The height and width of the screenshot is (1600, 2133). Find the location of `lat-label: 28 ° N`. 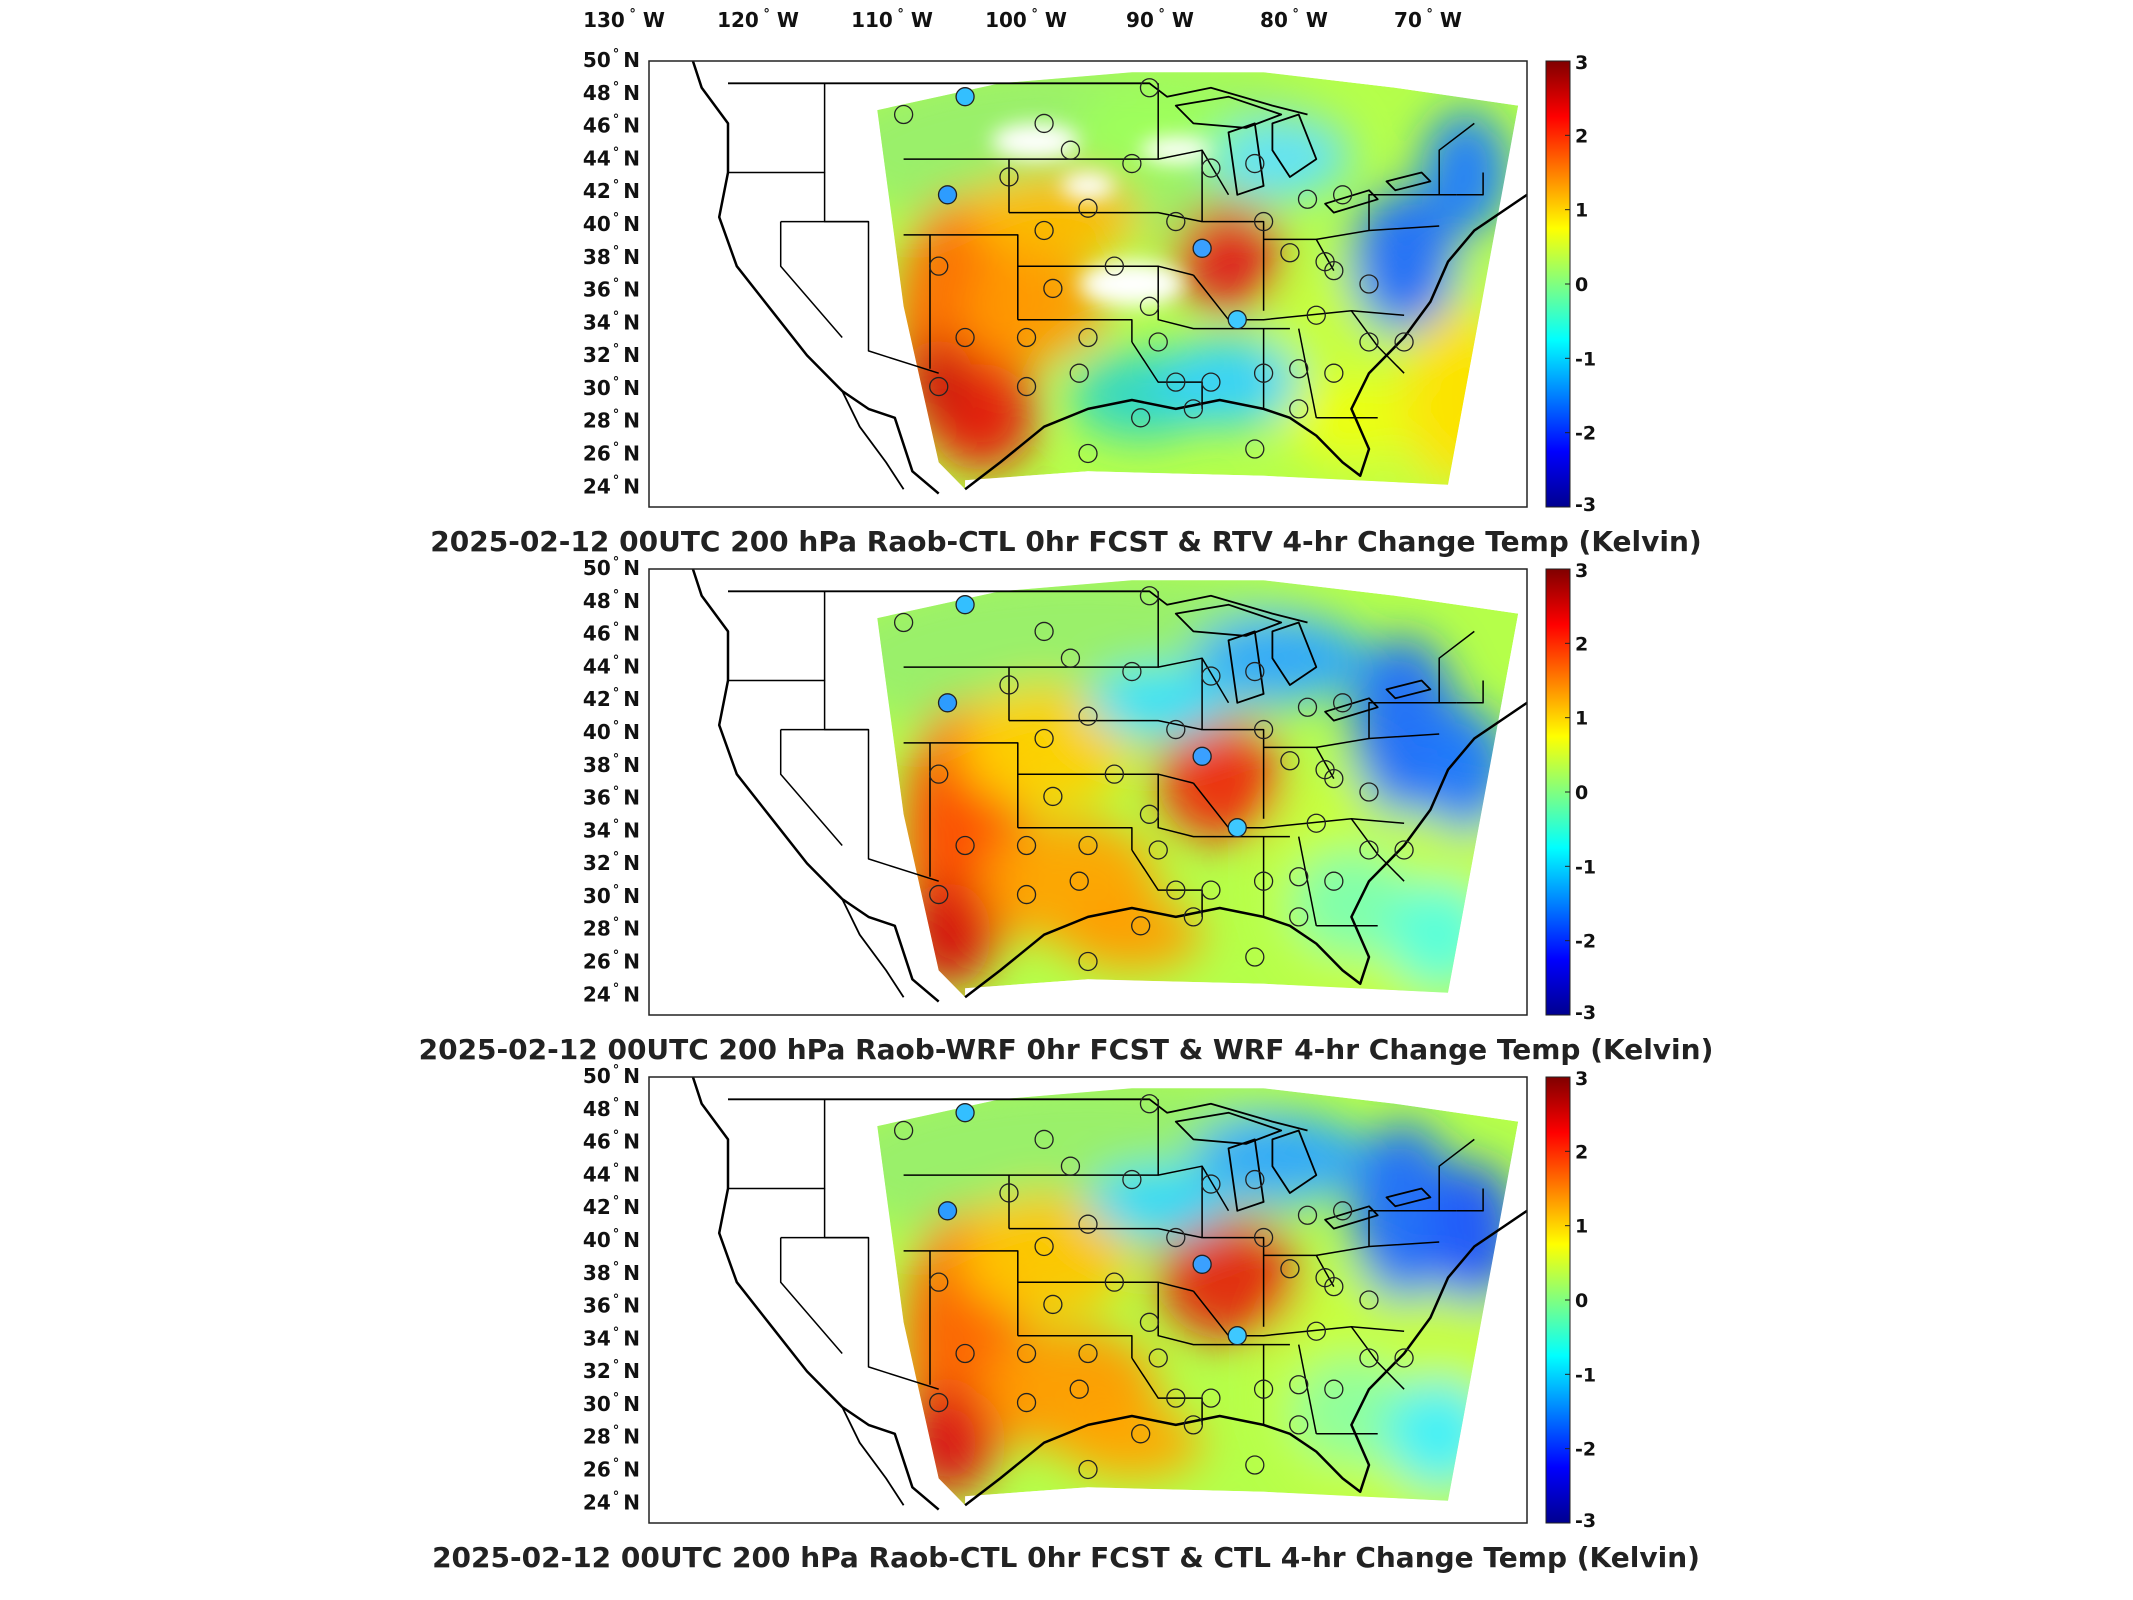

lat-label: 28 ° N is located at coordinates (611, 928).